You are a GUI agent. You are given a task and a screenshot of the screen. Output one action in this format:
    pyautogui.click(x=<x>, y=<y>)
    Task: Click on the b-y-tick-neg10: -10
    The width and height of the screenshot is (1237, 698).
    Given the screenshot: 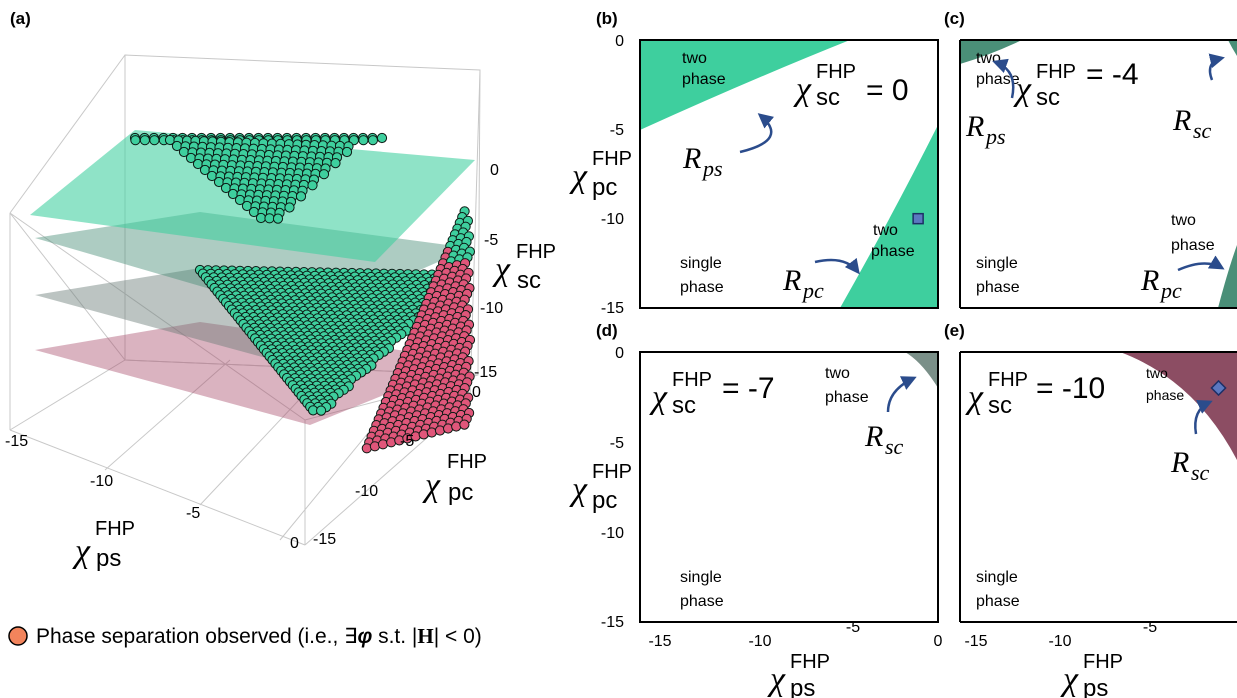 What is the action you would take?
    pyautogui.click(x=612, y=219)
    